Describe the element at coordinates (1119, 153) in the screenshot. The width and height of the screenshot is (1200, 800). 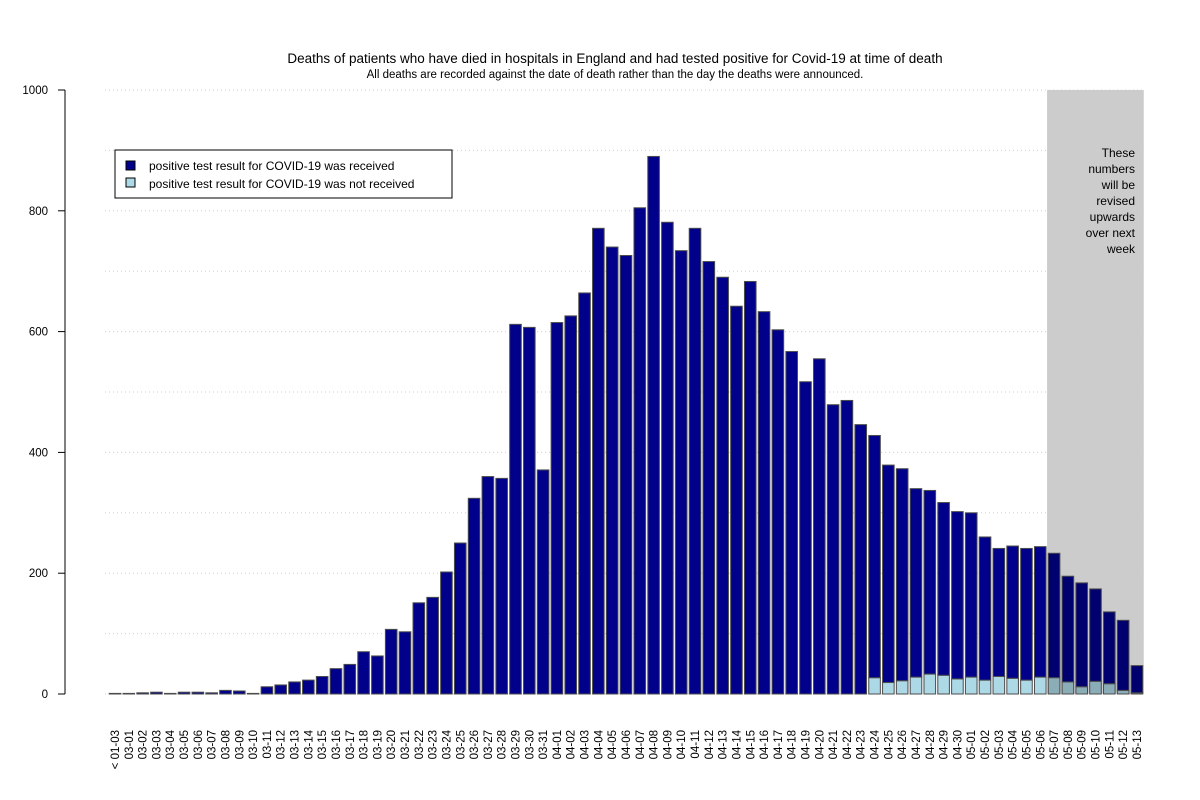
I see `revision-annotation-line: These` at that location.